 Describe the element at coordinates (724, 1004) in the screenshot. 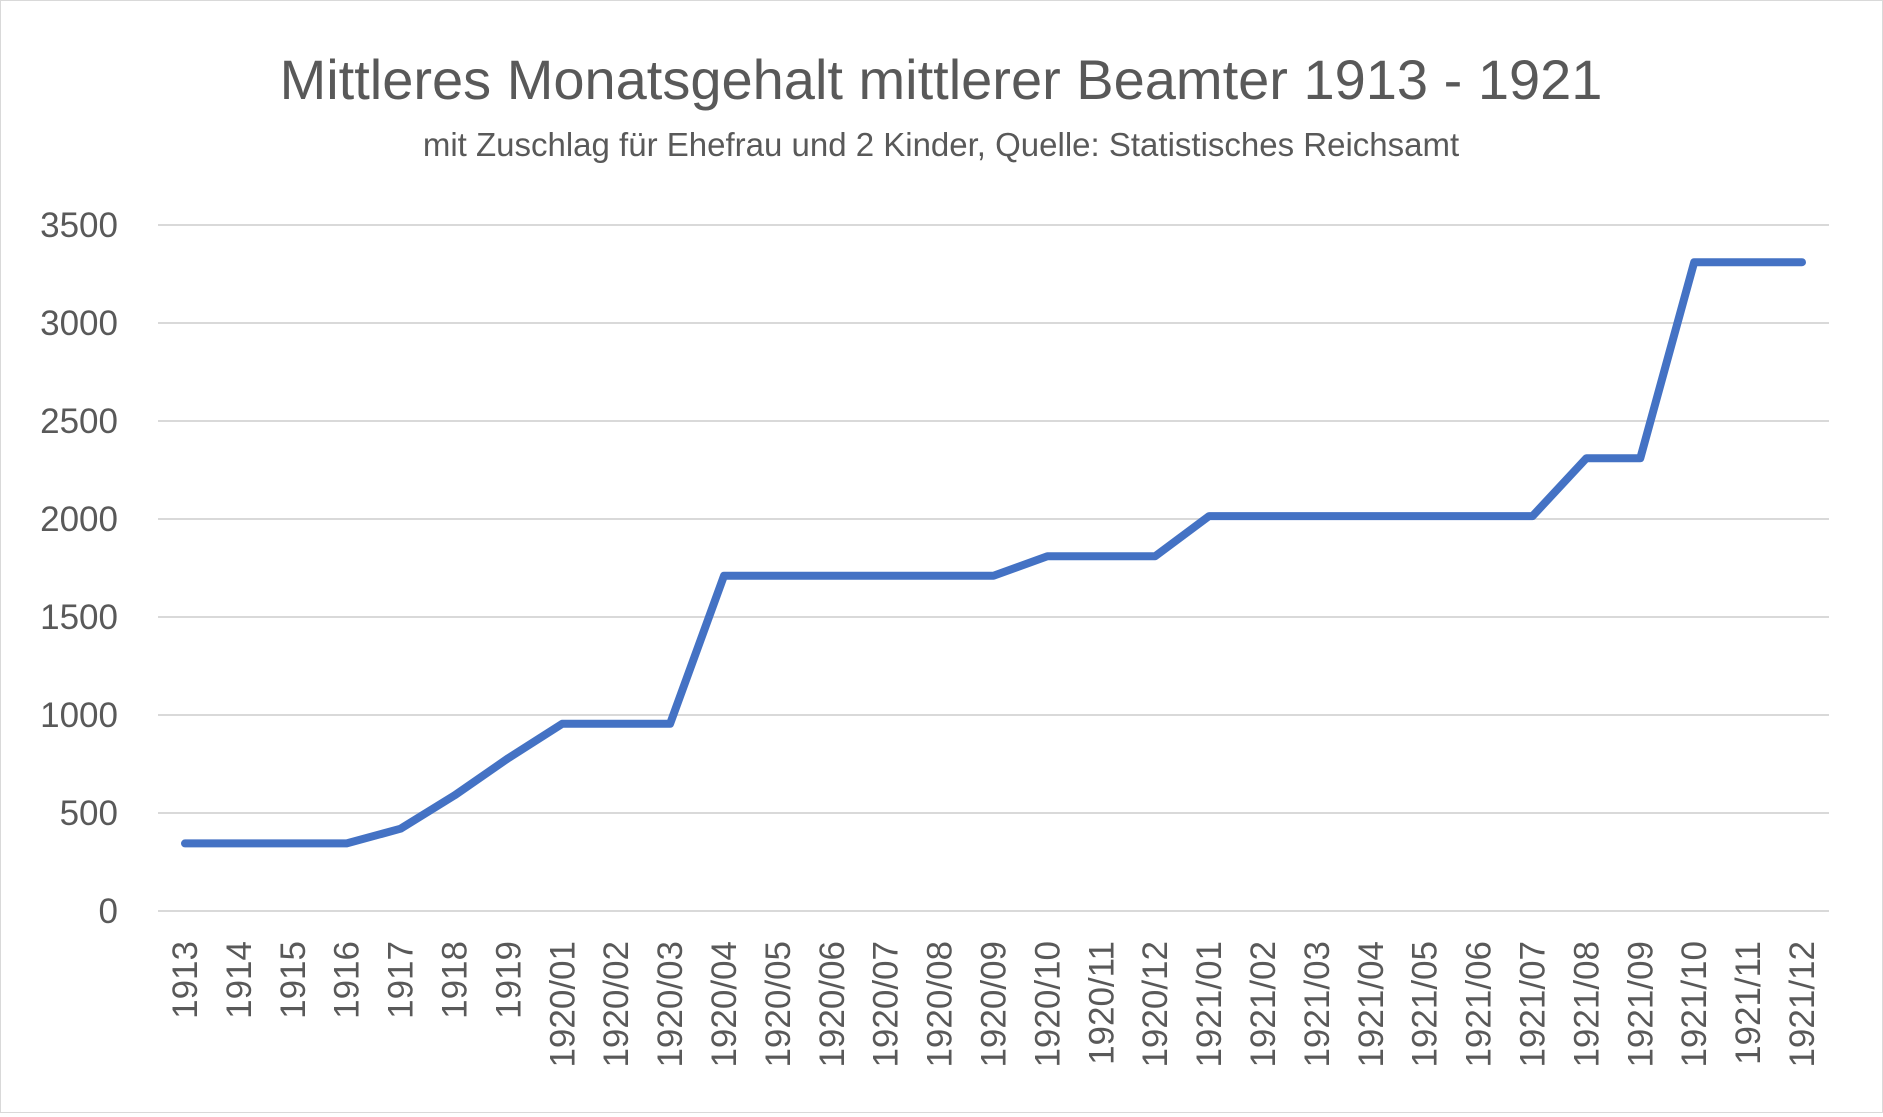

I see `x-tick-label: 1920/04` at that location.